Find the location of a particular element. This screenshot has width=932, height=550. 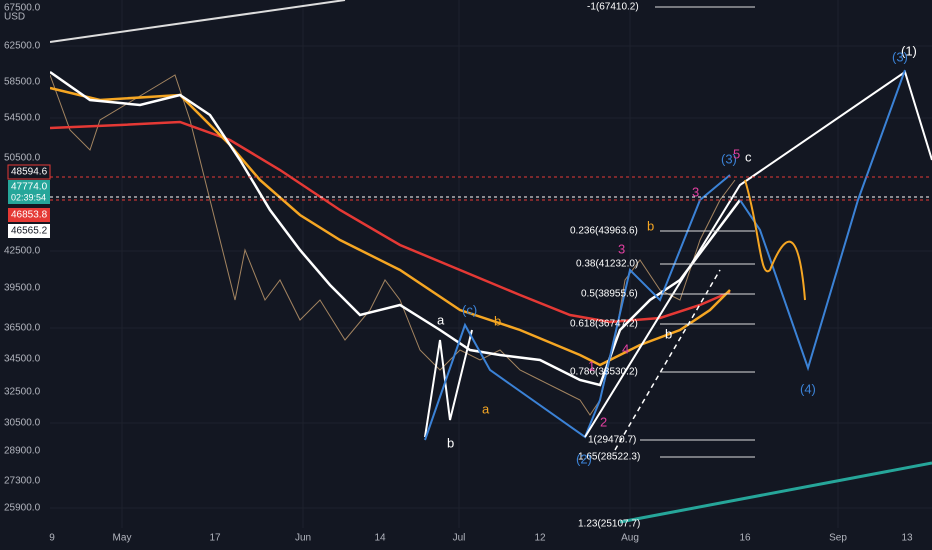

fib-label: 1(29470.7) is located at coordinates (612, 440).